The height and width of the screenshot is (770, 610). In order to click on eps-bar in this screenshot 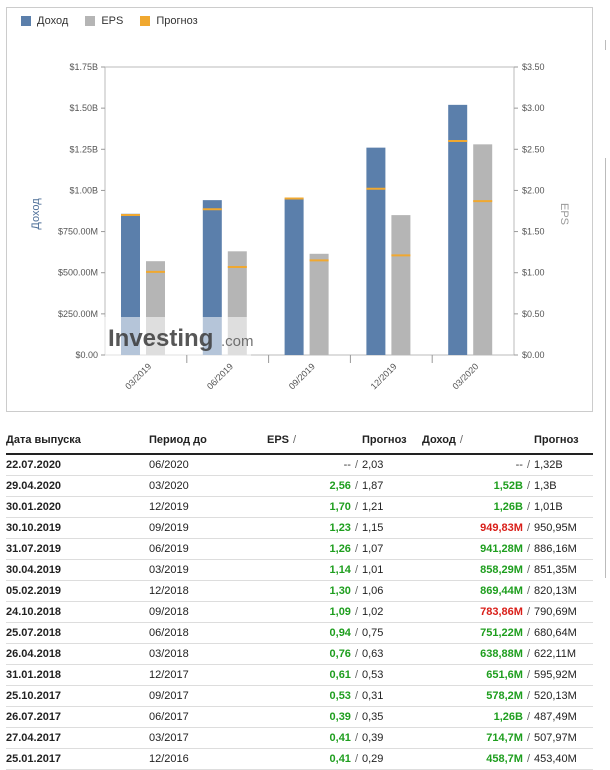, I will do `click(401, 285)`.